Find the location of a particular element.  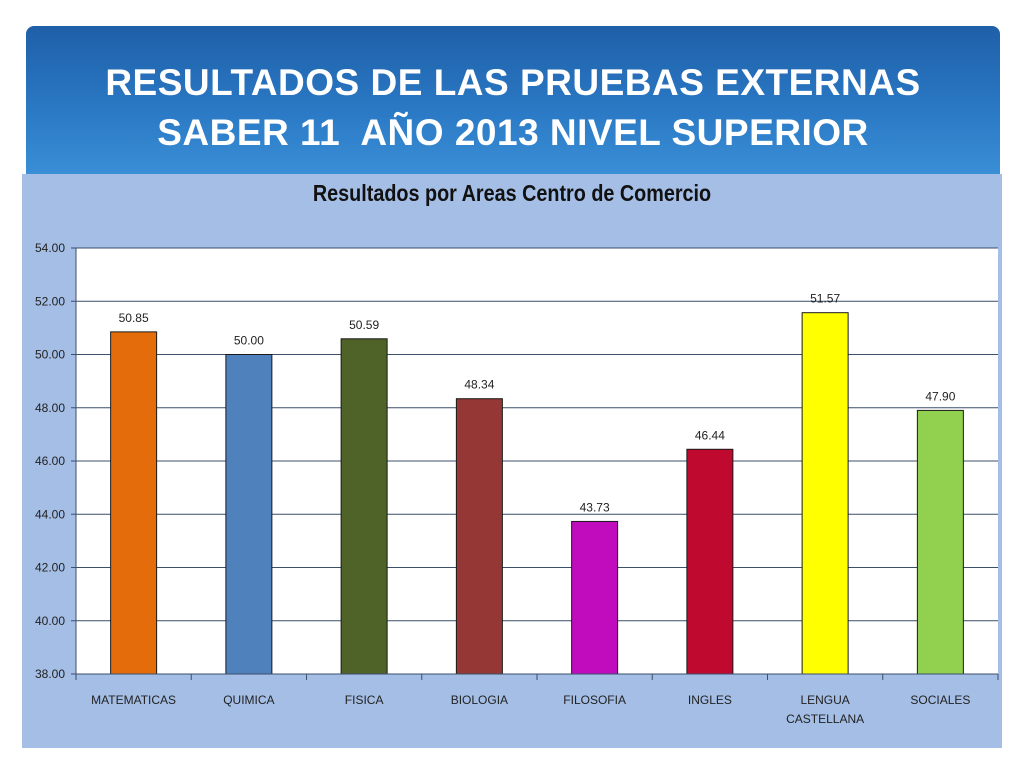

y-tick-label: 50.00 is located at coordinates (50, 355).